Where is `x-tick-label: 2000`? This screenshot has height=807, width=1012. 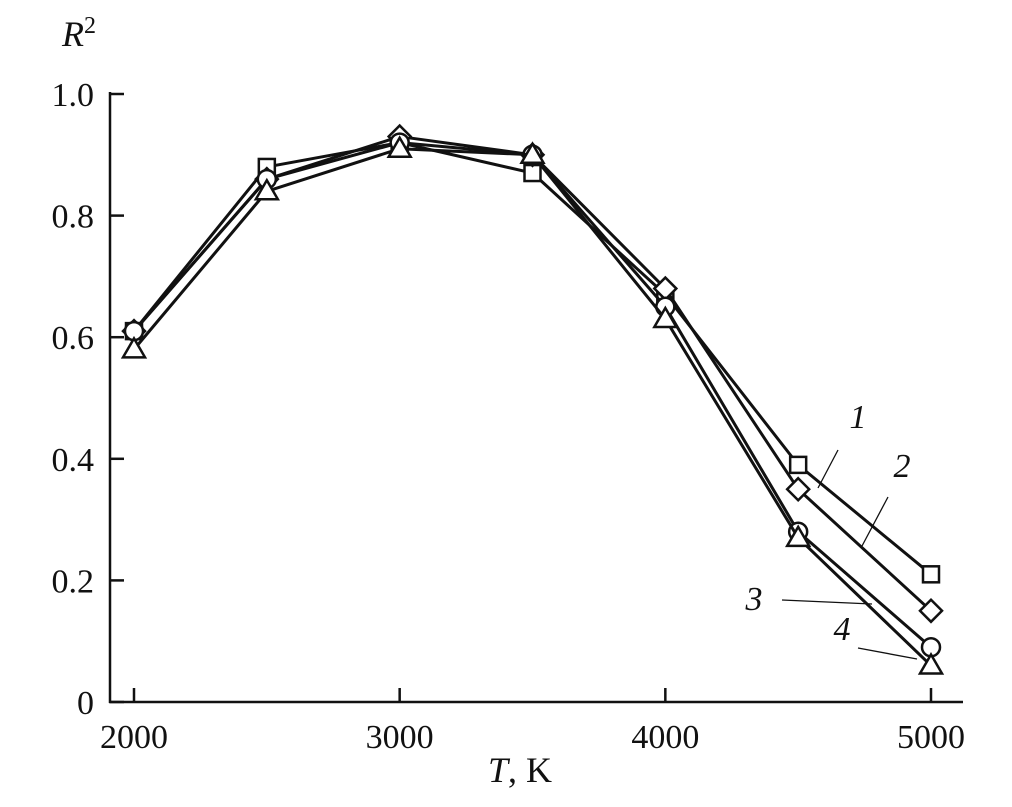 x-tick-label: 2000 is located at coordinates (134, 737).